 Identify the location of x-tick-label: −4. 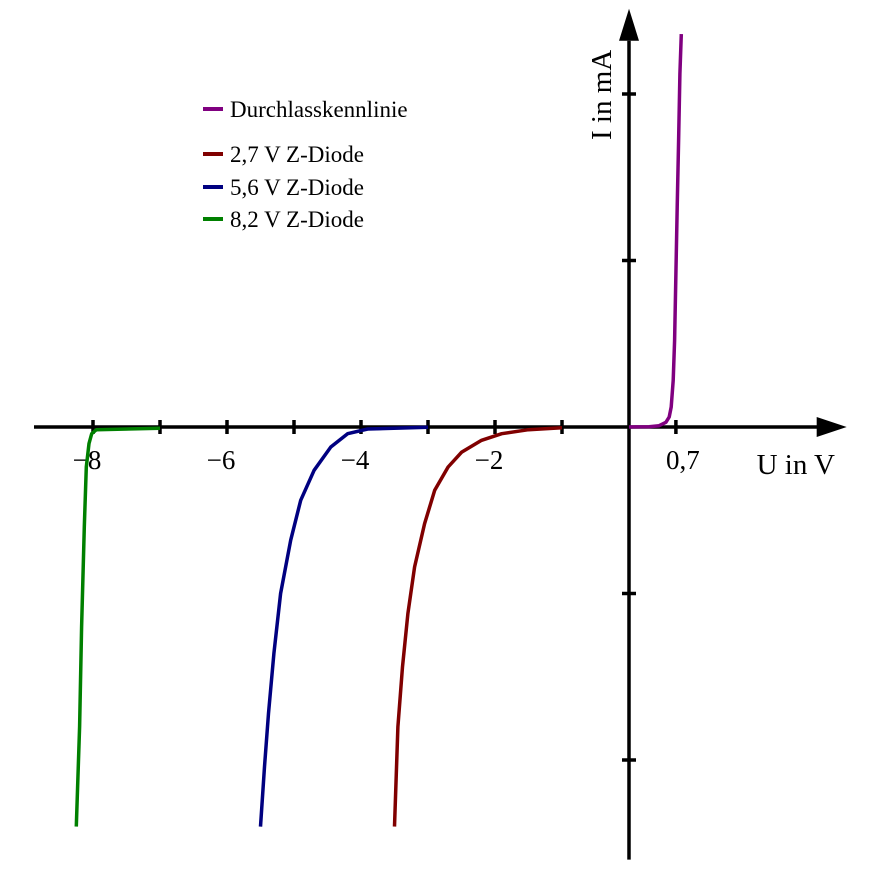
(355, 460).